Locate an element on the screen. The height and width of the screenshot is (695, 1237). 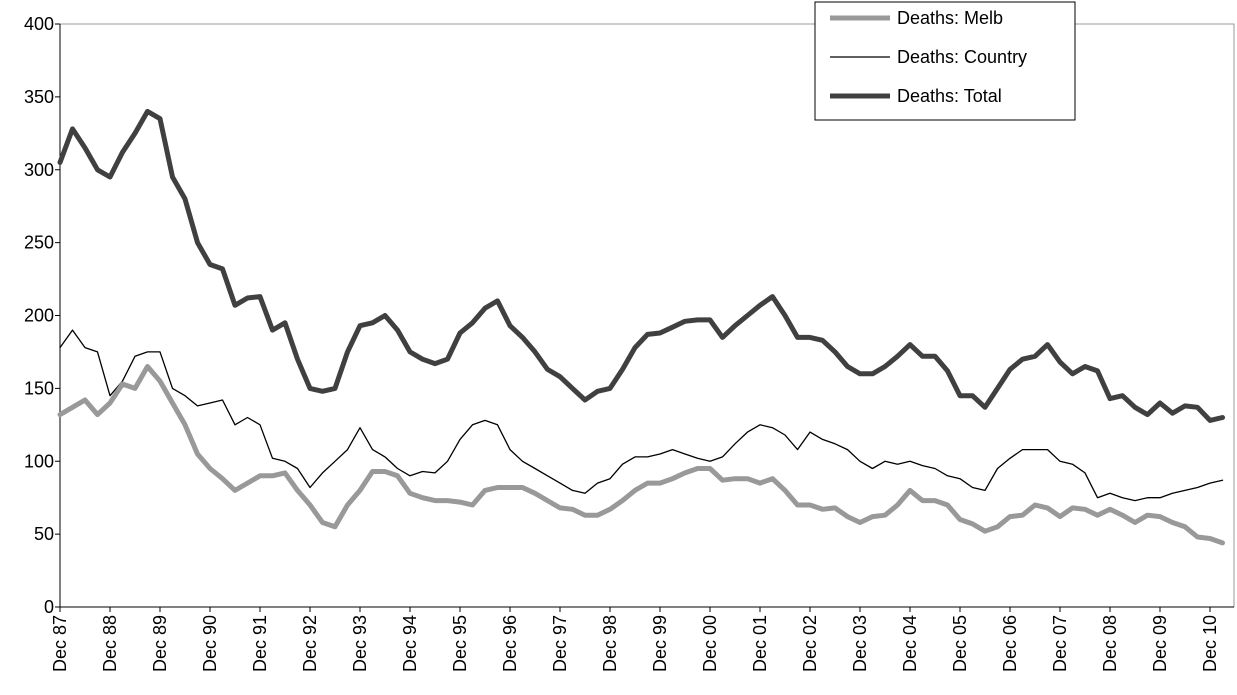
legend-label: Deaths: Country is located at coordinates (962, 57).